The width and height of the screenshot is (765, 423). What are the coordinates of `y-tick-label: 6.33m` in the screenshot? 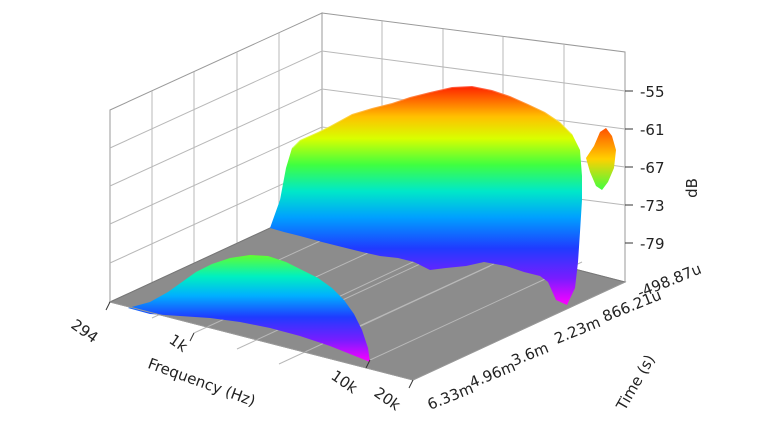 It's located at (450, 396).